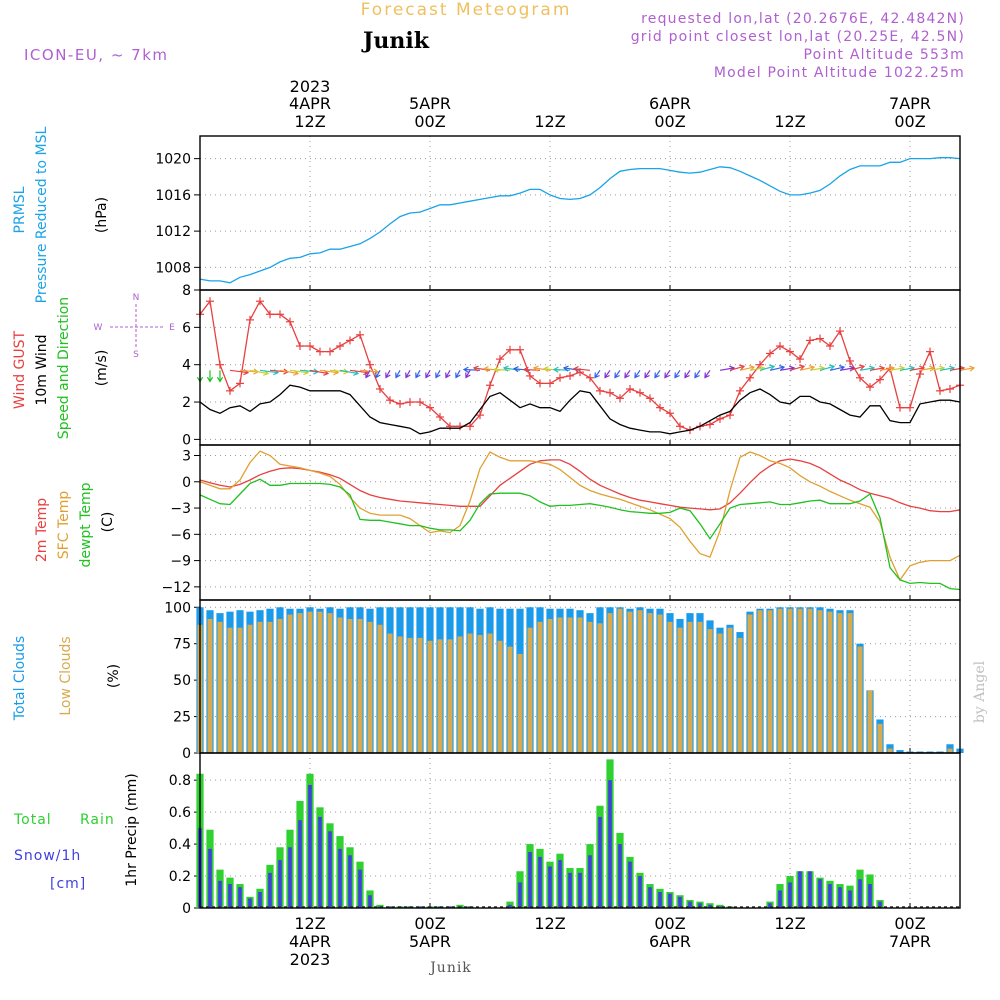  What do you see at coordinates (580, 830) in the screenshot?
I see `precip-frame` at bounding box center [580, 830].